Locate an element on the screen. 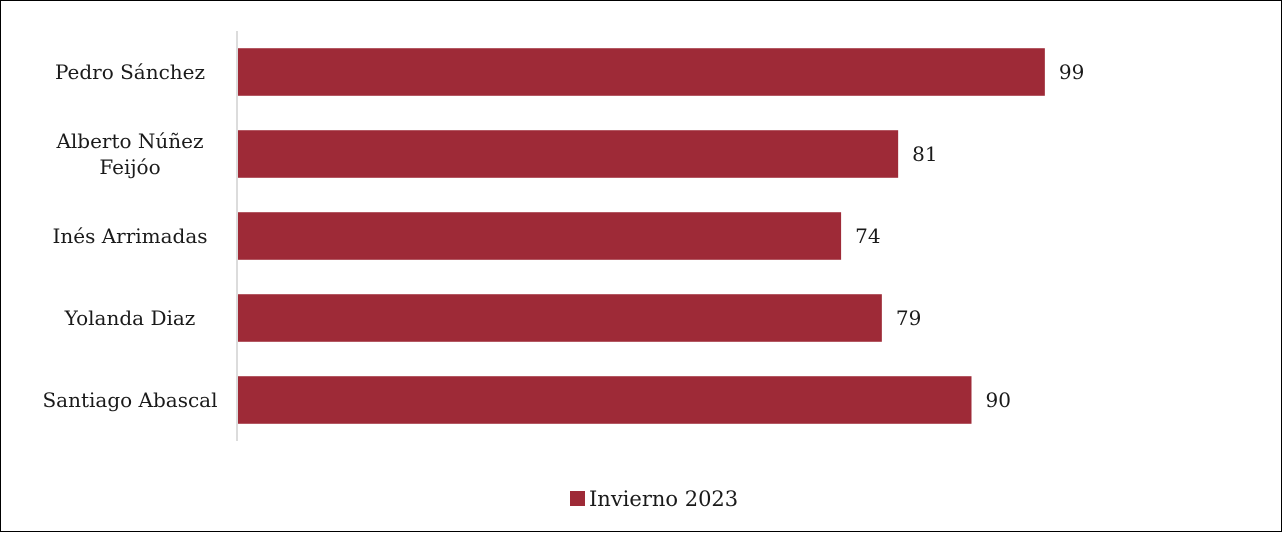  category-tick-label: Pedro Sánchez is located at coordinates (130, 72).